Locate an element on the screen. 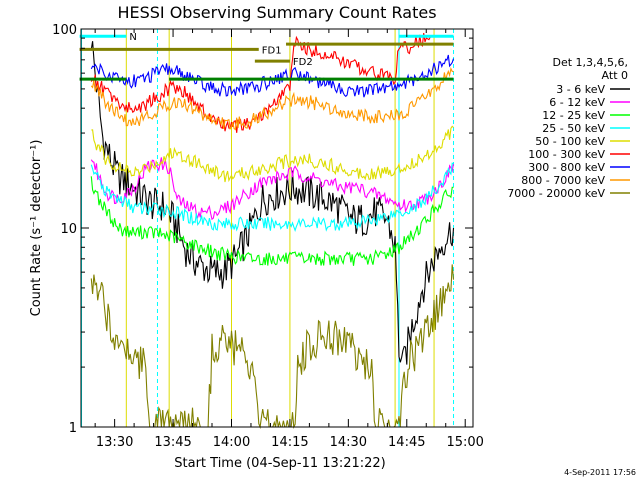 The height and width of the screenshot is (480, 640). chart-title: HESSI Observing Summary Count Rates is located at coordinates (276, 12).